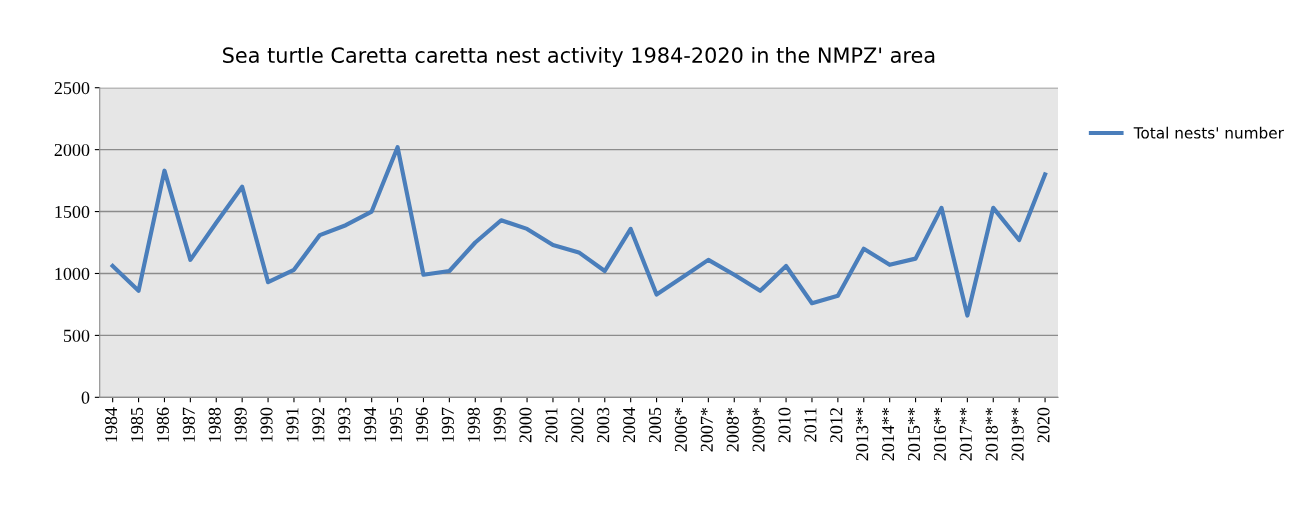 The image size is (1295, 516). What do you see at coordinates (473, 424) in the screenshot?
I see `x-tick-label: 1998` at bounding box center [473, 424].